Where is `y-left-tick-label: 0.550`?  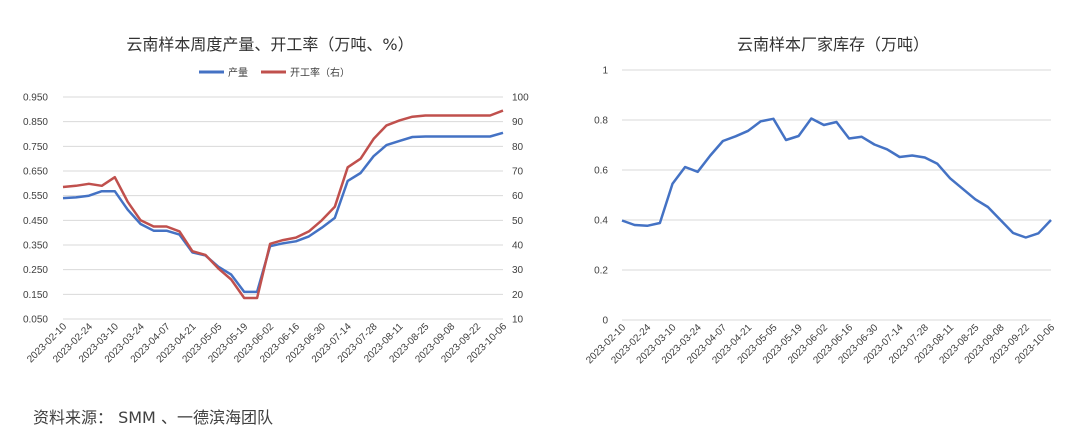 y-left-tick-label: 0.550 is located at coordinates (35, 196).